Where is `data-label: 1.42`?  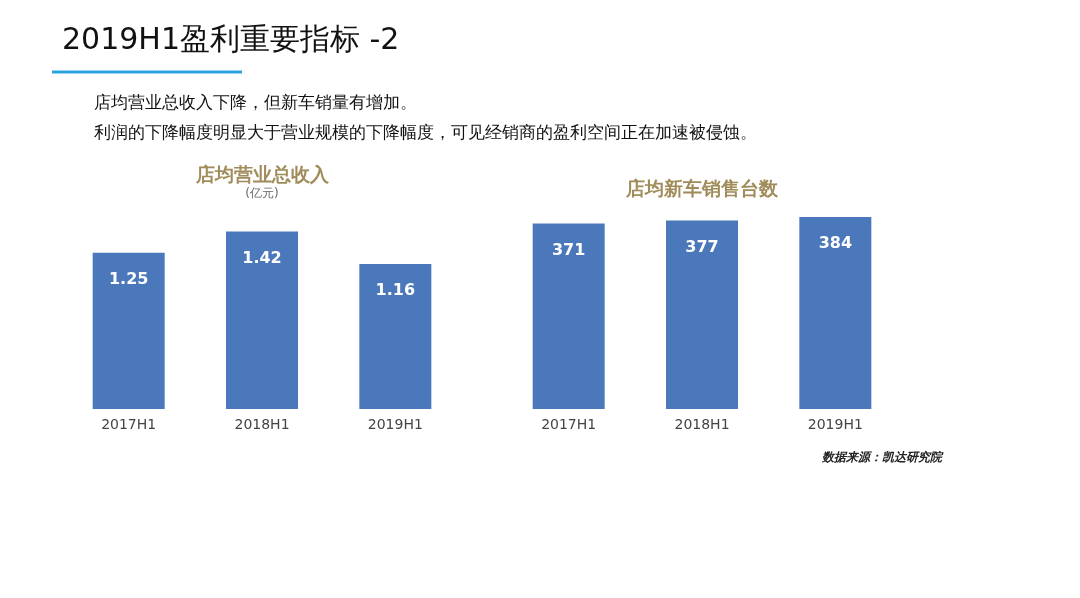
data-label: 1.42 is located at coordinates (262, 257).